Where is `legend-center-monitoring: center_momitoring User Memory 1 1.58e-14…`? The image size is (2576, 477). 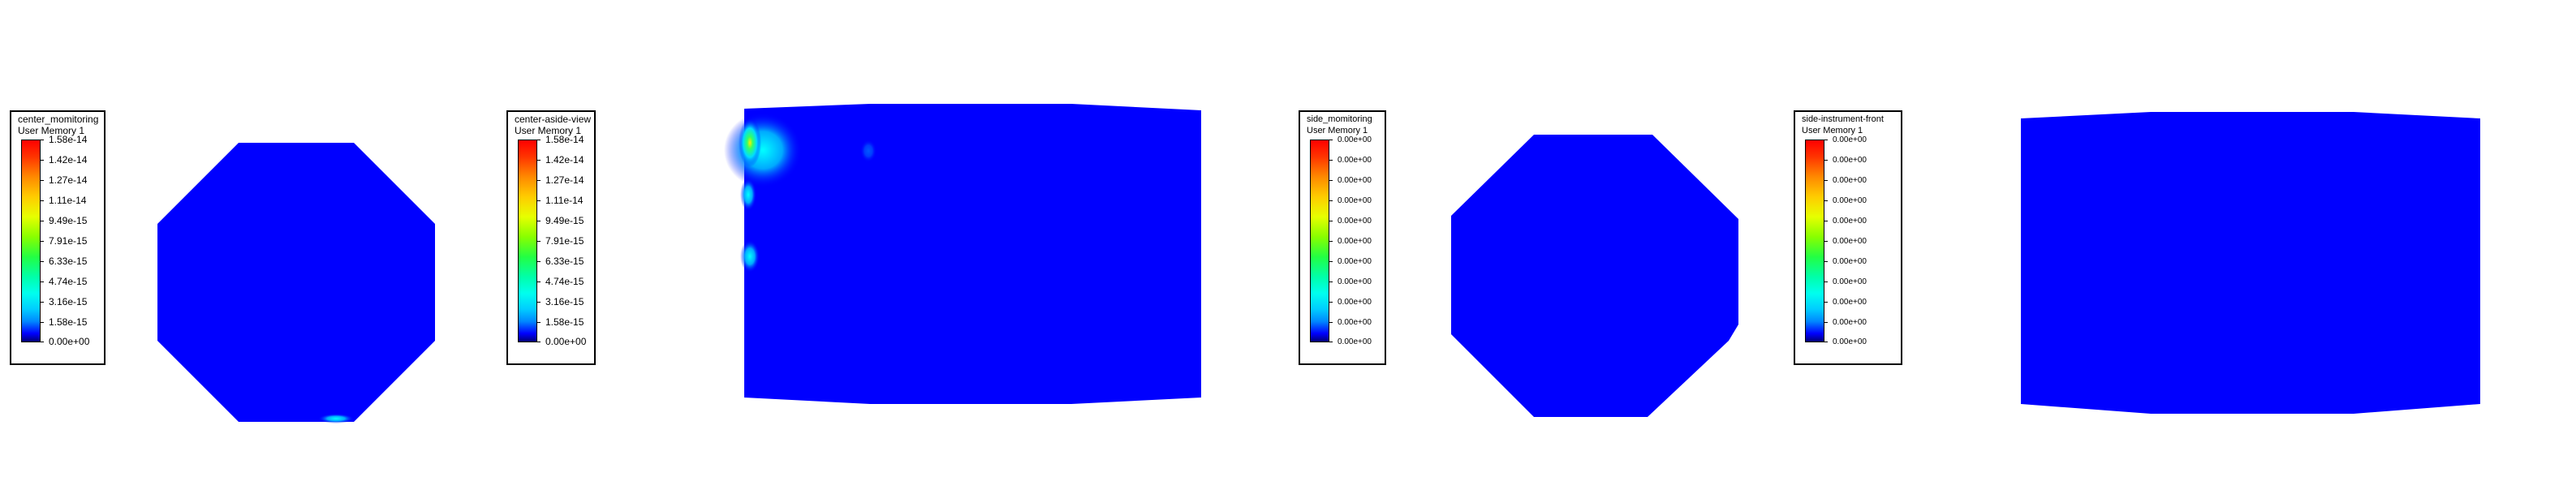 legend-center-monitoring: center_momitoring User Memory 1 1.58e-14… is located at coordinates (58, 237).